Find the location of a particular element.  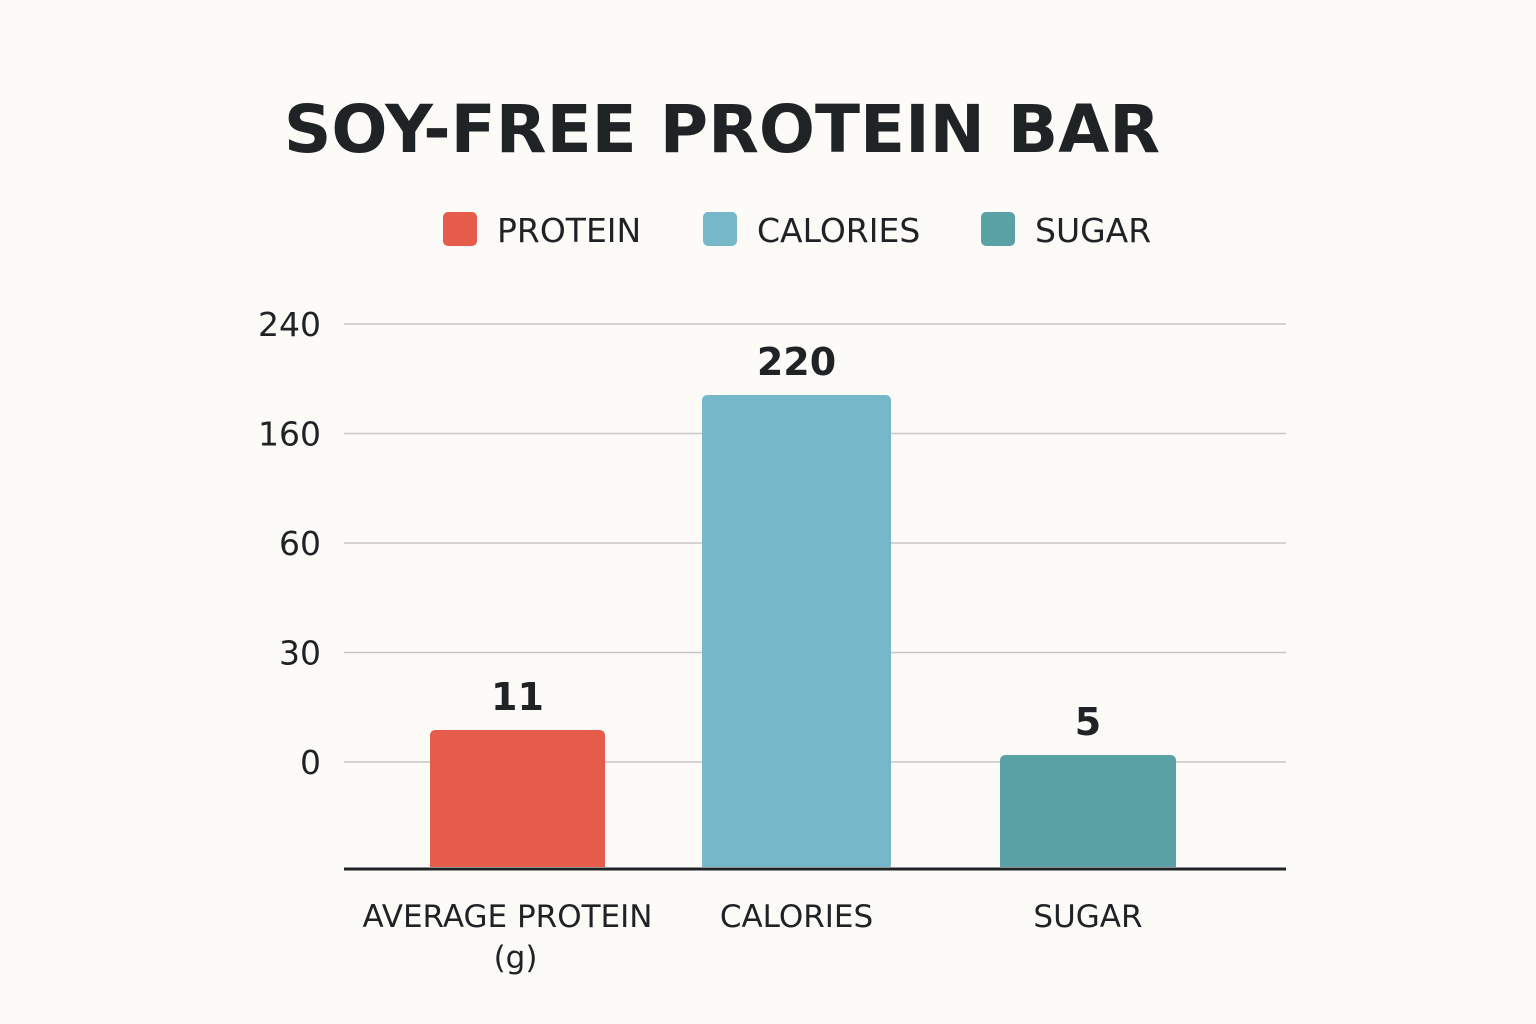

legend-label-calories: CALORIES is located at coordinates (838, 230).